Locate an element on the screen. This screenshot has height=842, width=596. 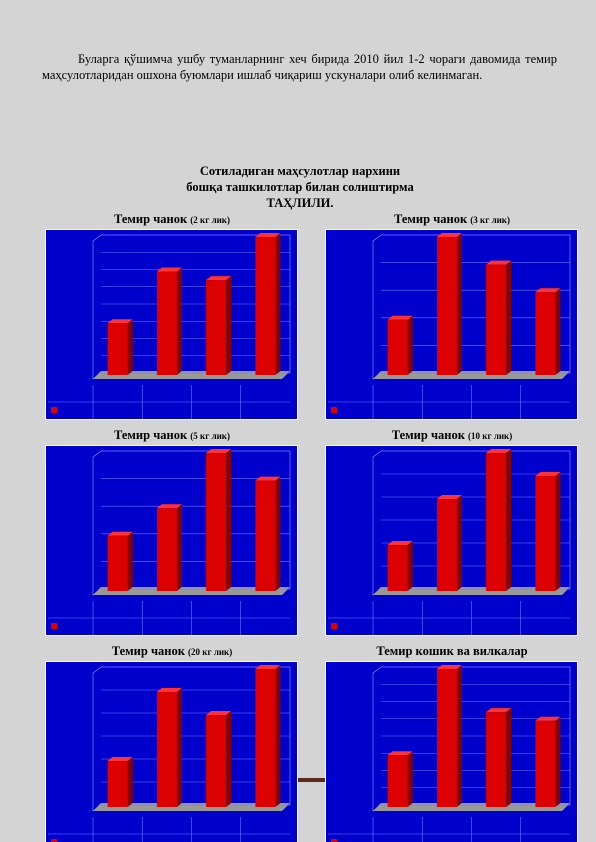
chart-subtitle: (20 кг лик) is located at coordinates (210, 652).